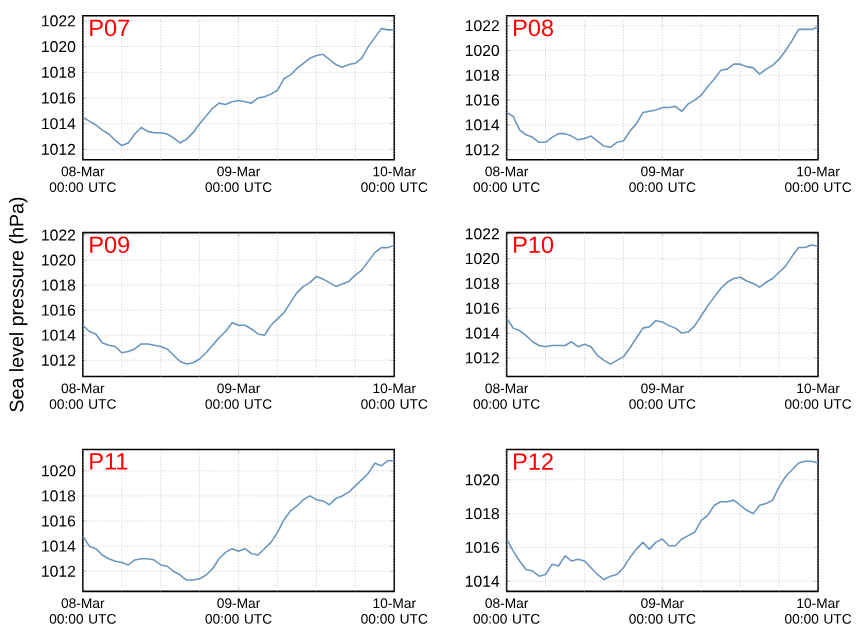 This screenshot has height=644, width=868. Describe the element at coordinates (533, 27) in the screenshot. I see `chart-title: P08` at that location.